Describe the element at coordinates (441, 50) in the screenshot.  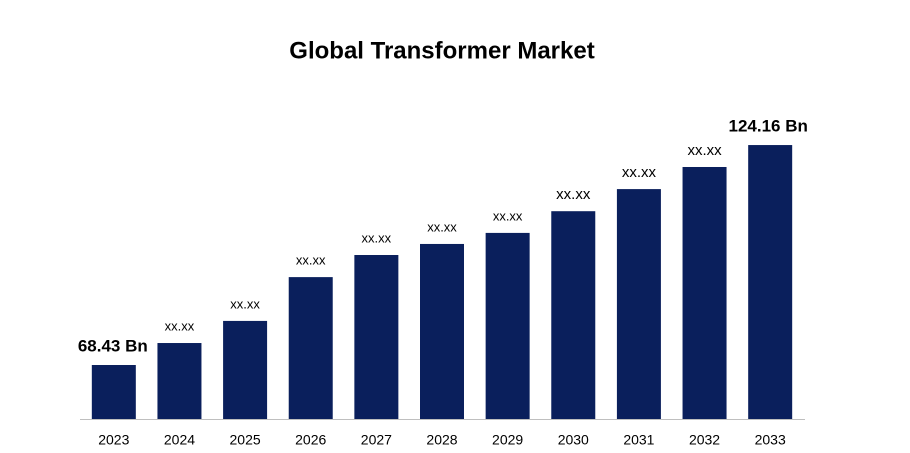
I see `chart-title: Global Transformer Market` at that location.